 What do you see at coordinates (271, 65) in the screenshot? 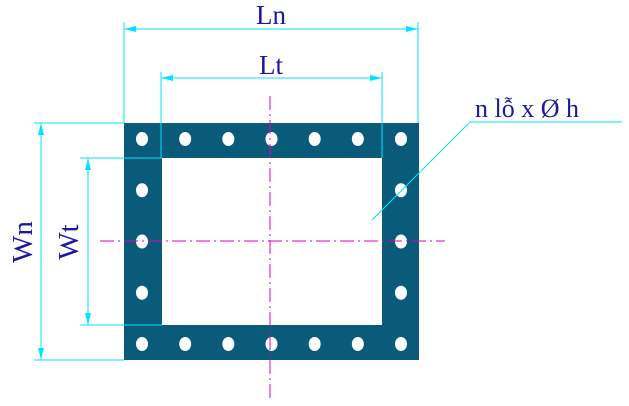
I see `inner-length-label: Lt` at bounding box center [271, 65].